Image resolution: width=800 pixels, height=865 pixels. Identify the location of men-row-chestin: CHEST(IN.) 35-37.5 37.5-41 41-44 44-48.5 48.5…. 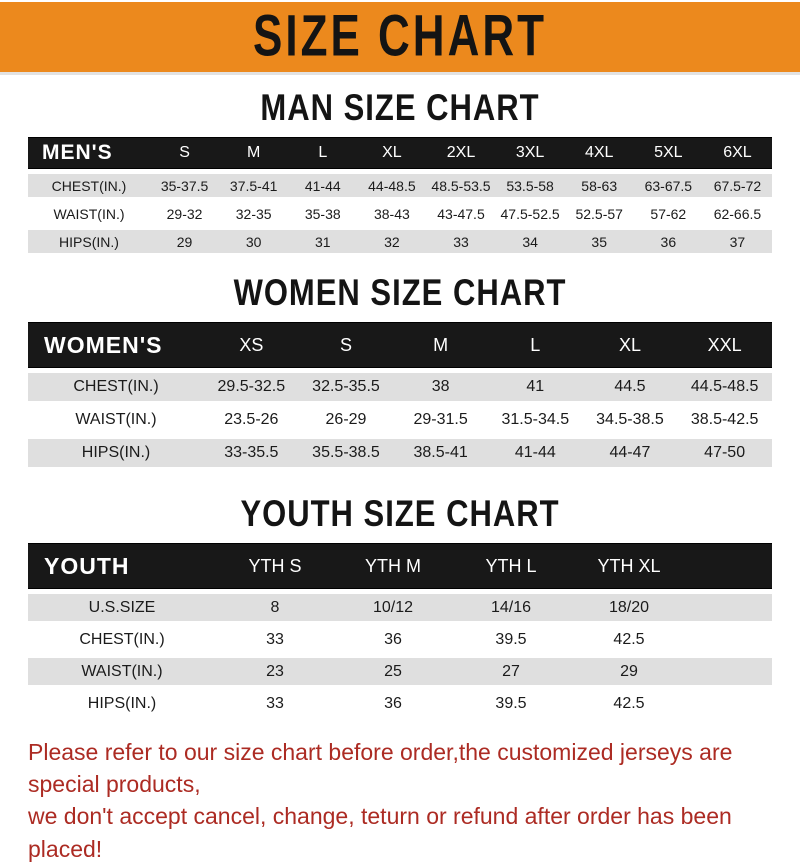
(400, 185).